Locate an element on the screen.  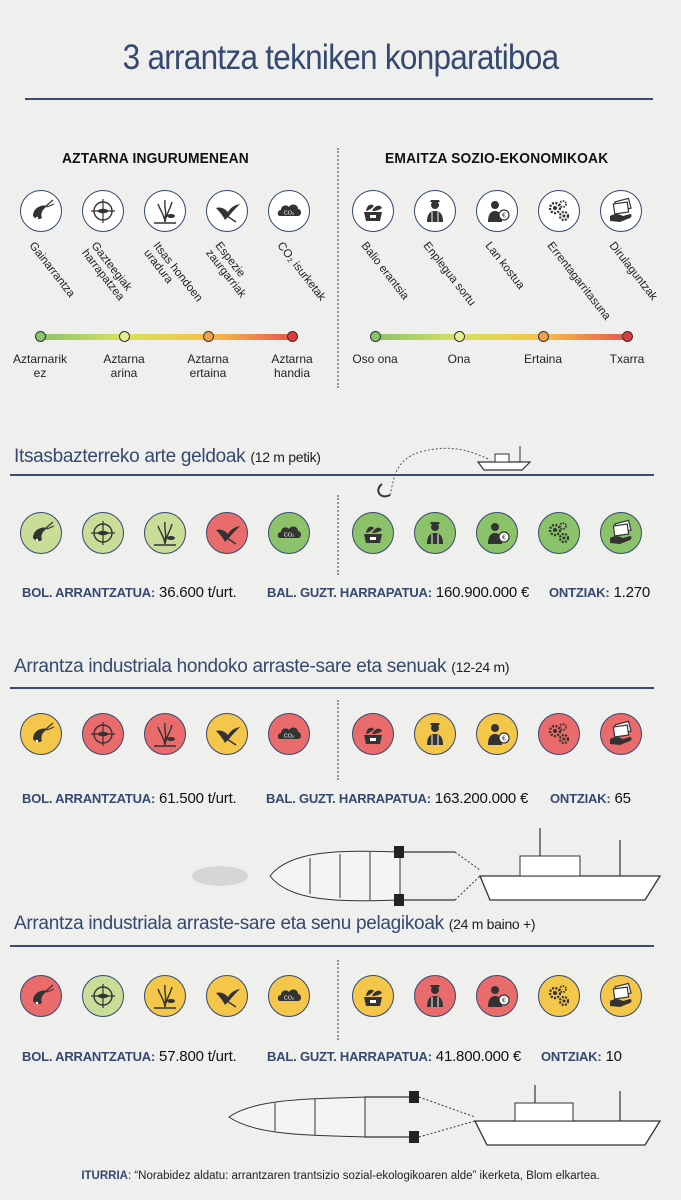
shrimp-icon-s3-env is located at coordinates (41, 996).